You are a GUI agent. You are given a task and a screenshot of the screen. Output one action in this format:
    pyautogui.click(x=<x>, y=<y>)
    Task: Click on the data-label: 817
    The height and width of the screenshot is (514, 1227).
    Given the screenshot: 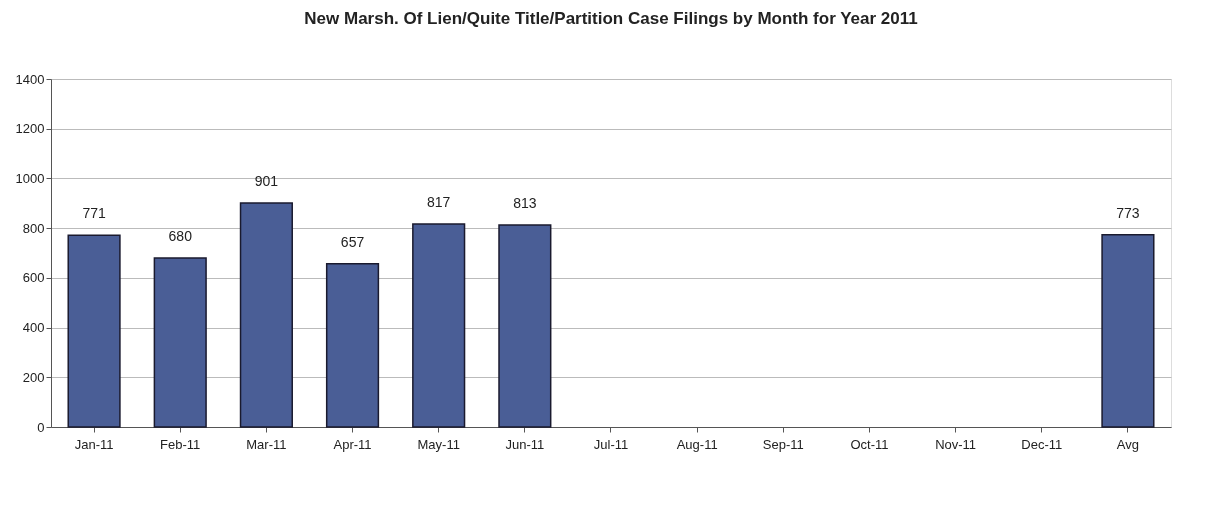 What is the action you would take?
    pyautogui.click(x=439, y=201)
    